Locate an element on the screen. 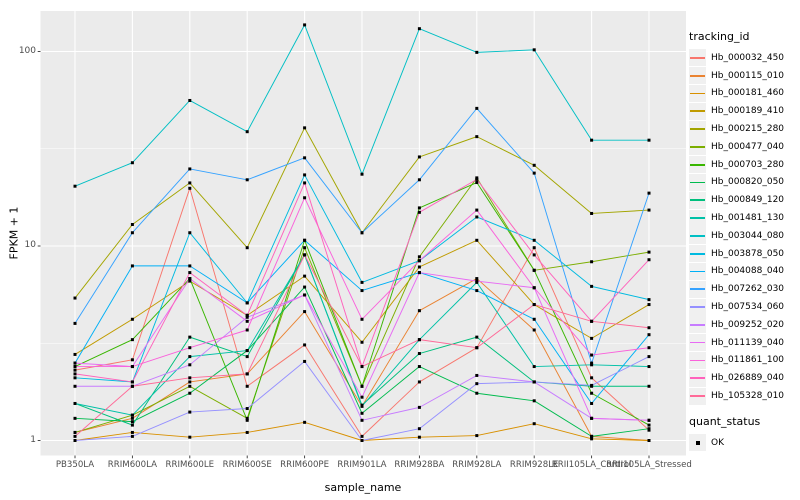 This screenshot has height=500, width=800. legend-item: Hb_000820_050 is located at coordinates (744, 182).